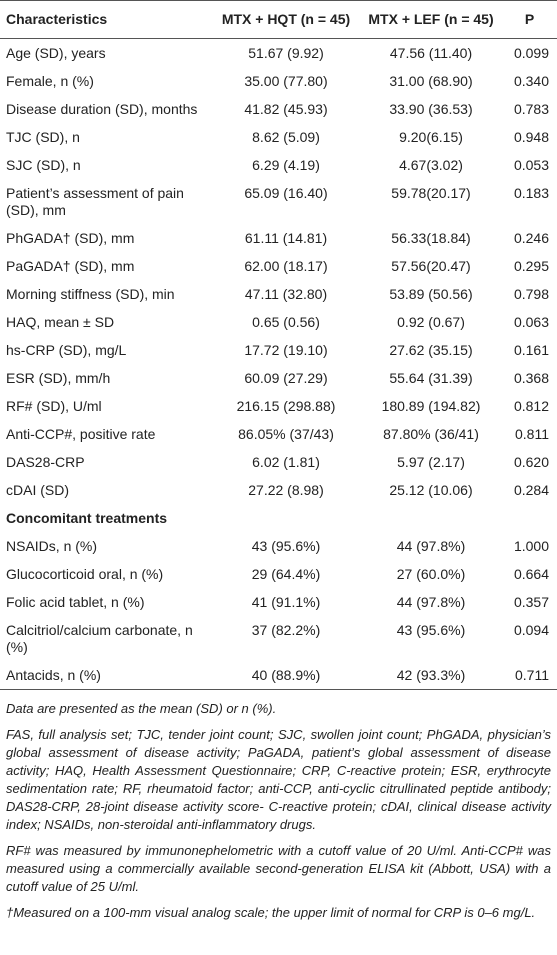 Image resolution: width=557 pixels, height=955 pixels. Describe the element at coordinates (56, 53) in the screenshot. I see `row-label: Age (SD), years` at that location.